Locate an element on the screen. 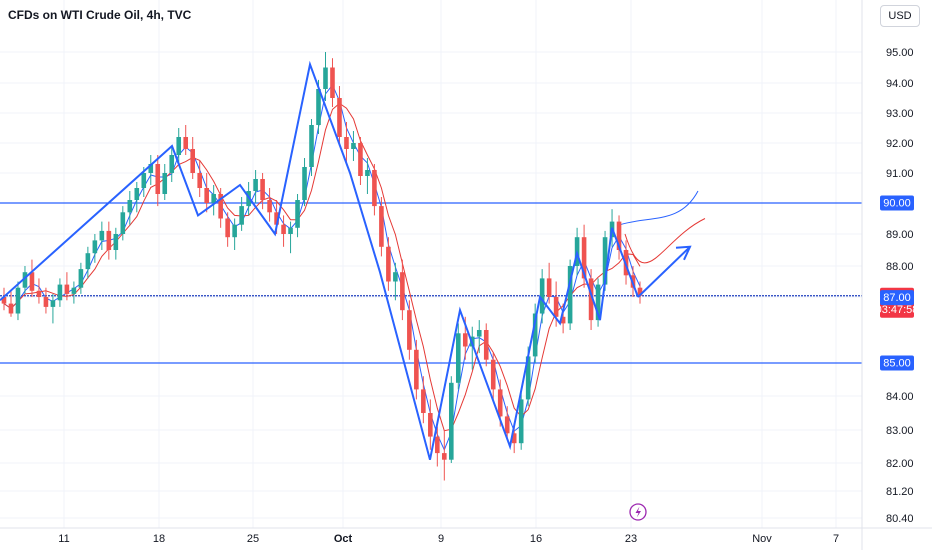 This screenshot has height=550, width=932. time-tick-label: 16 is located at coordinates (536, 539).